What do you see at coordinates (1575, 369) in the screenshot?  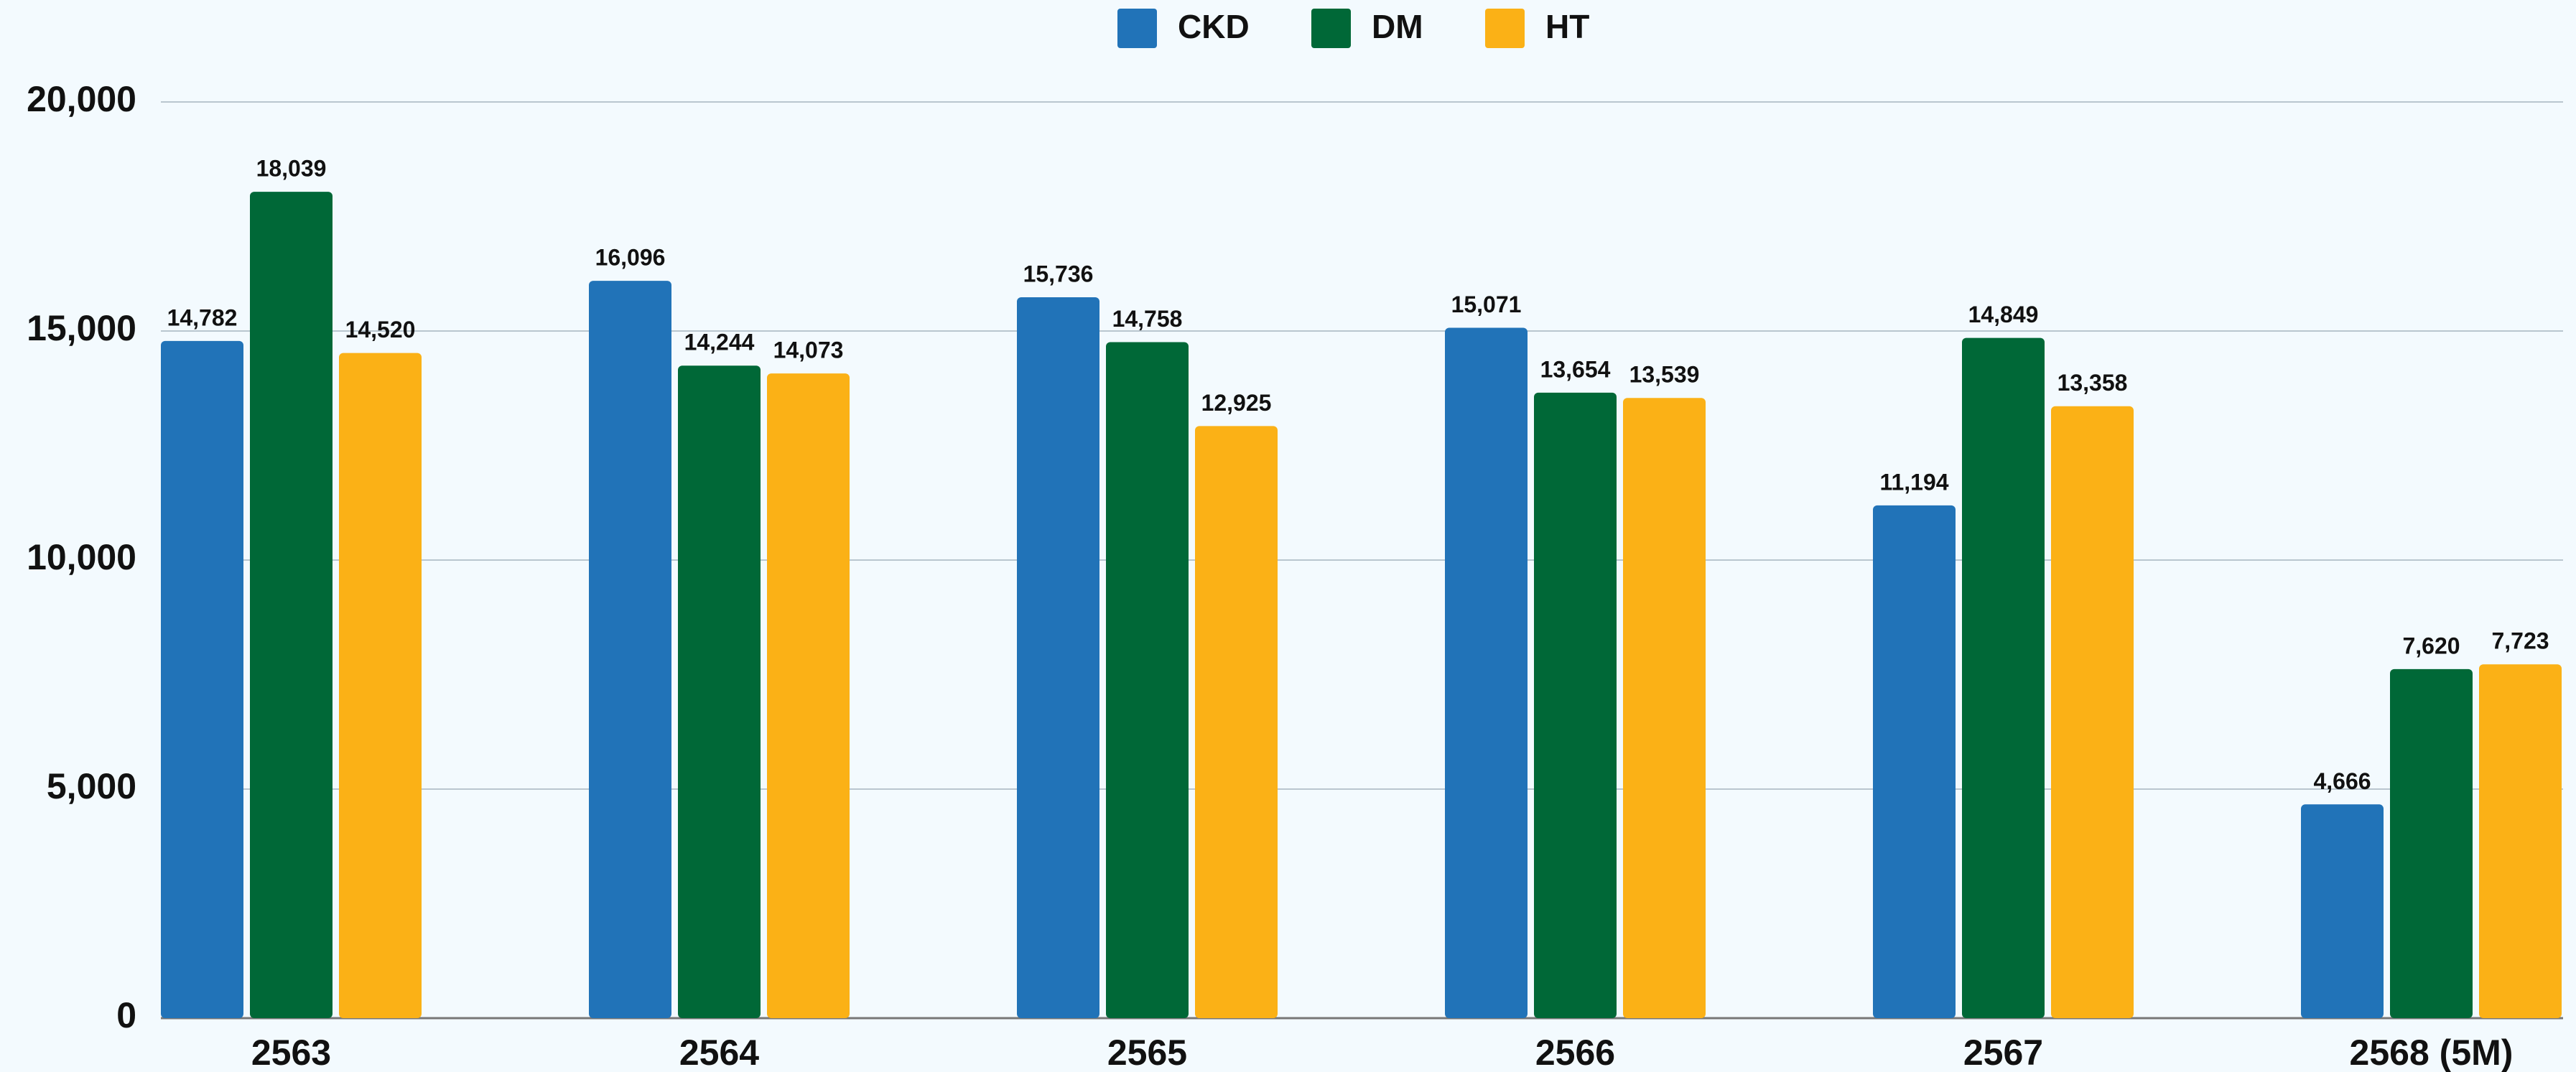 I see `value-label: 13,654` at bounding box center [1575, 369].